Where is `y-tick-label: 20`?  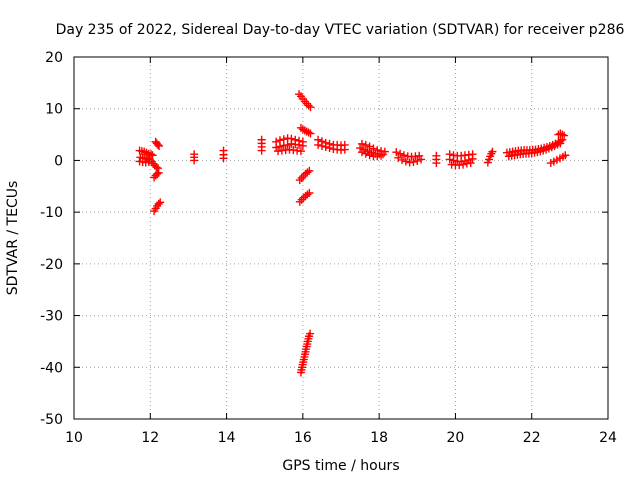 y-tick-label: 20 is located at coordinates (54, 58).